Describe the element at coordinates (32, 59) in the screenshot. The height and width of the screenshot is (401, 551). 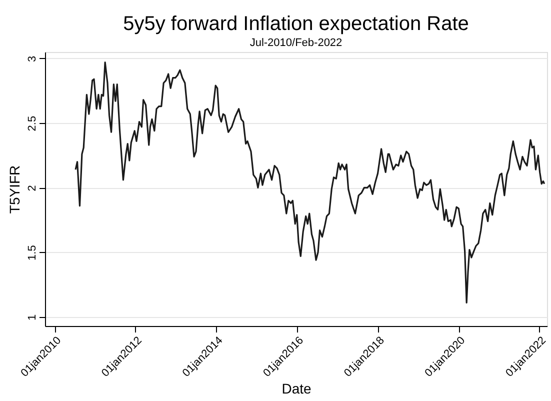
I see `y-tick-label: 3` at that location.